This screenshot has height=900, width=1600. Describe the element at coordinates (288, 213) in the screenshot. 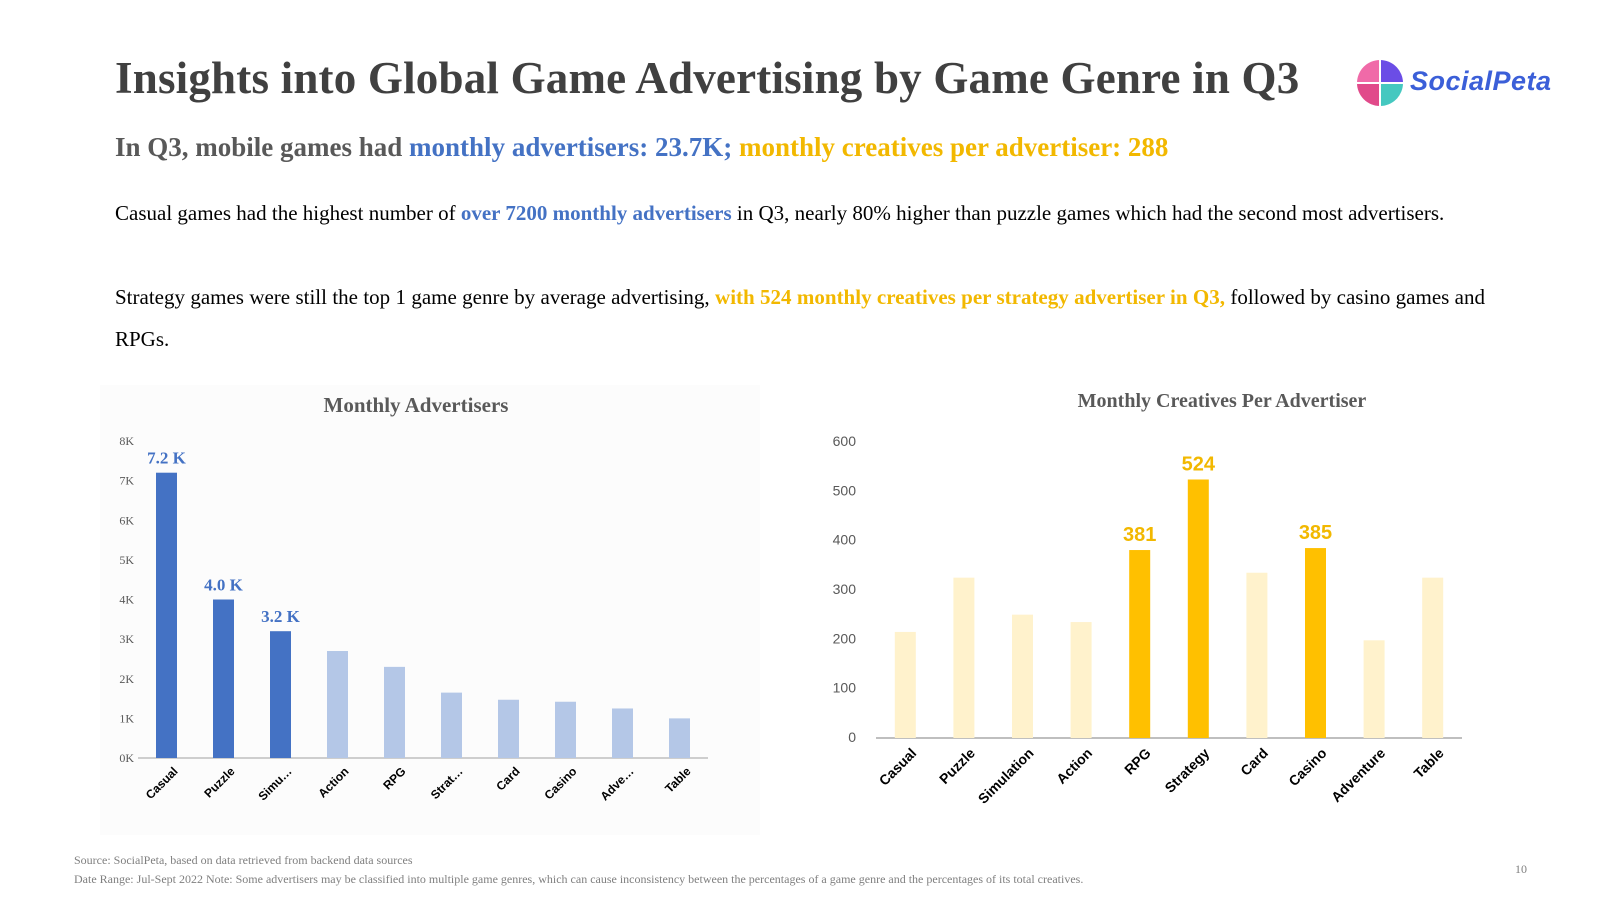

I see `p1-text-a: Casual games had the highest number of` at that location.